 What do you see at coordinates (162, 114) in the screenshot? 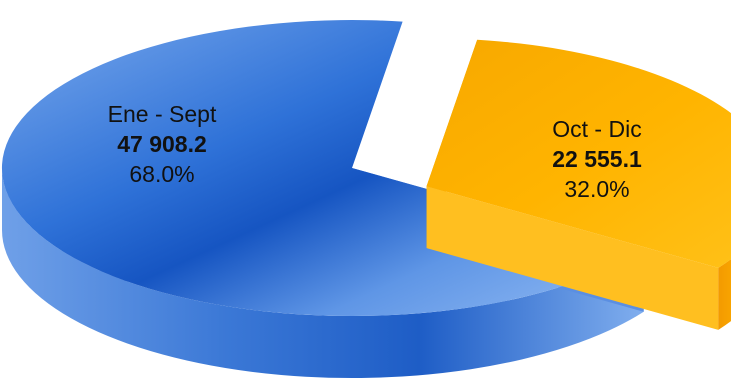
I see `slice-label-name: Ene - Sept` at bounding box center [162, 114].